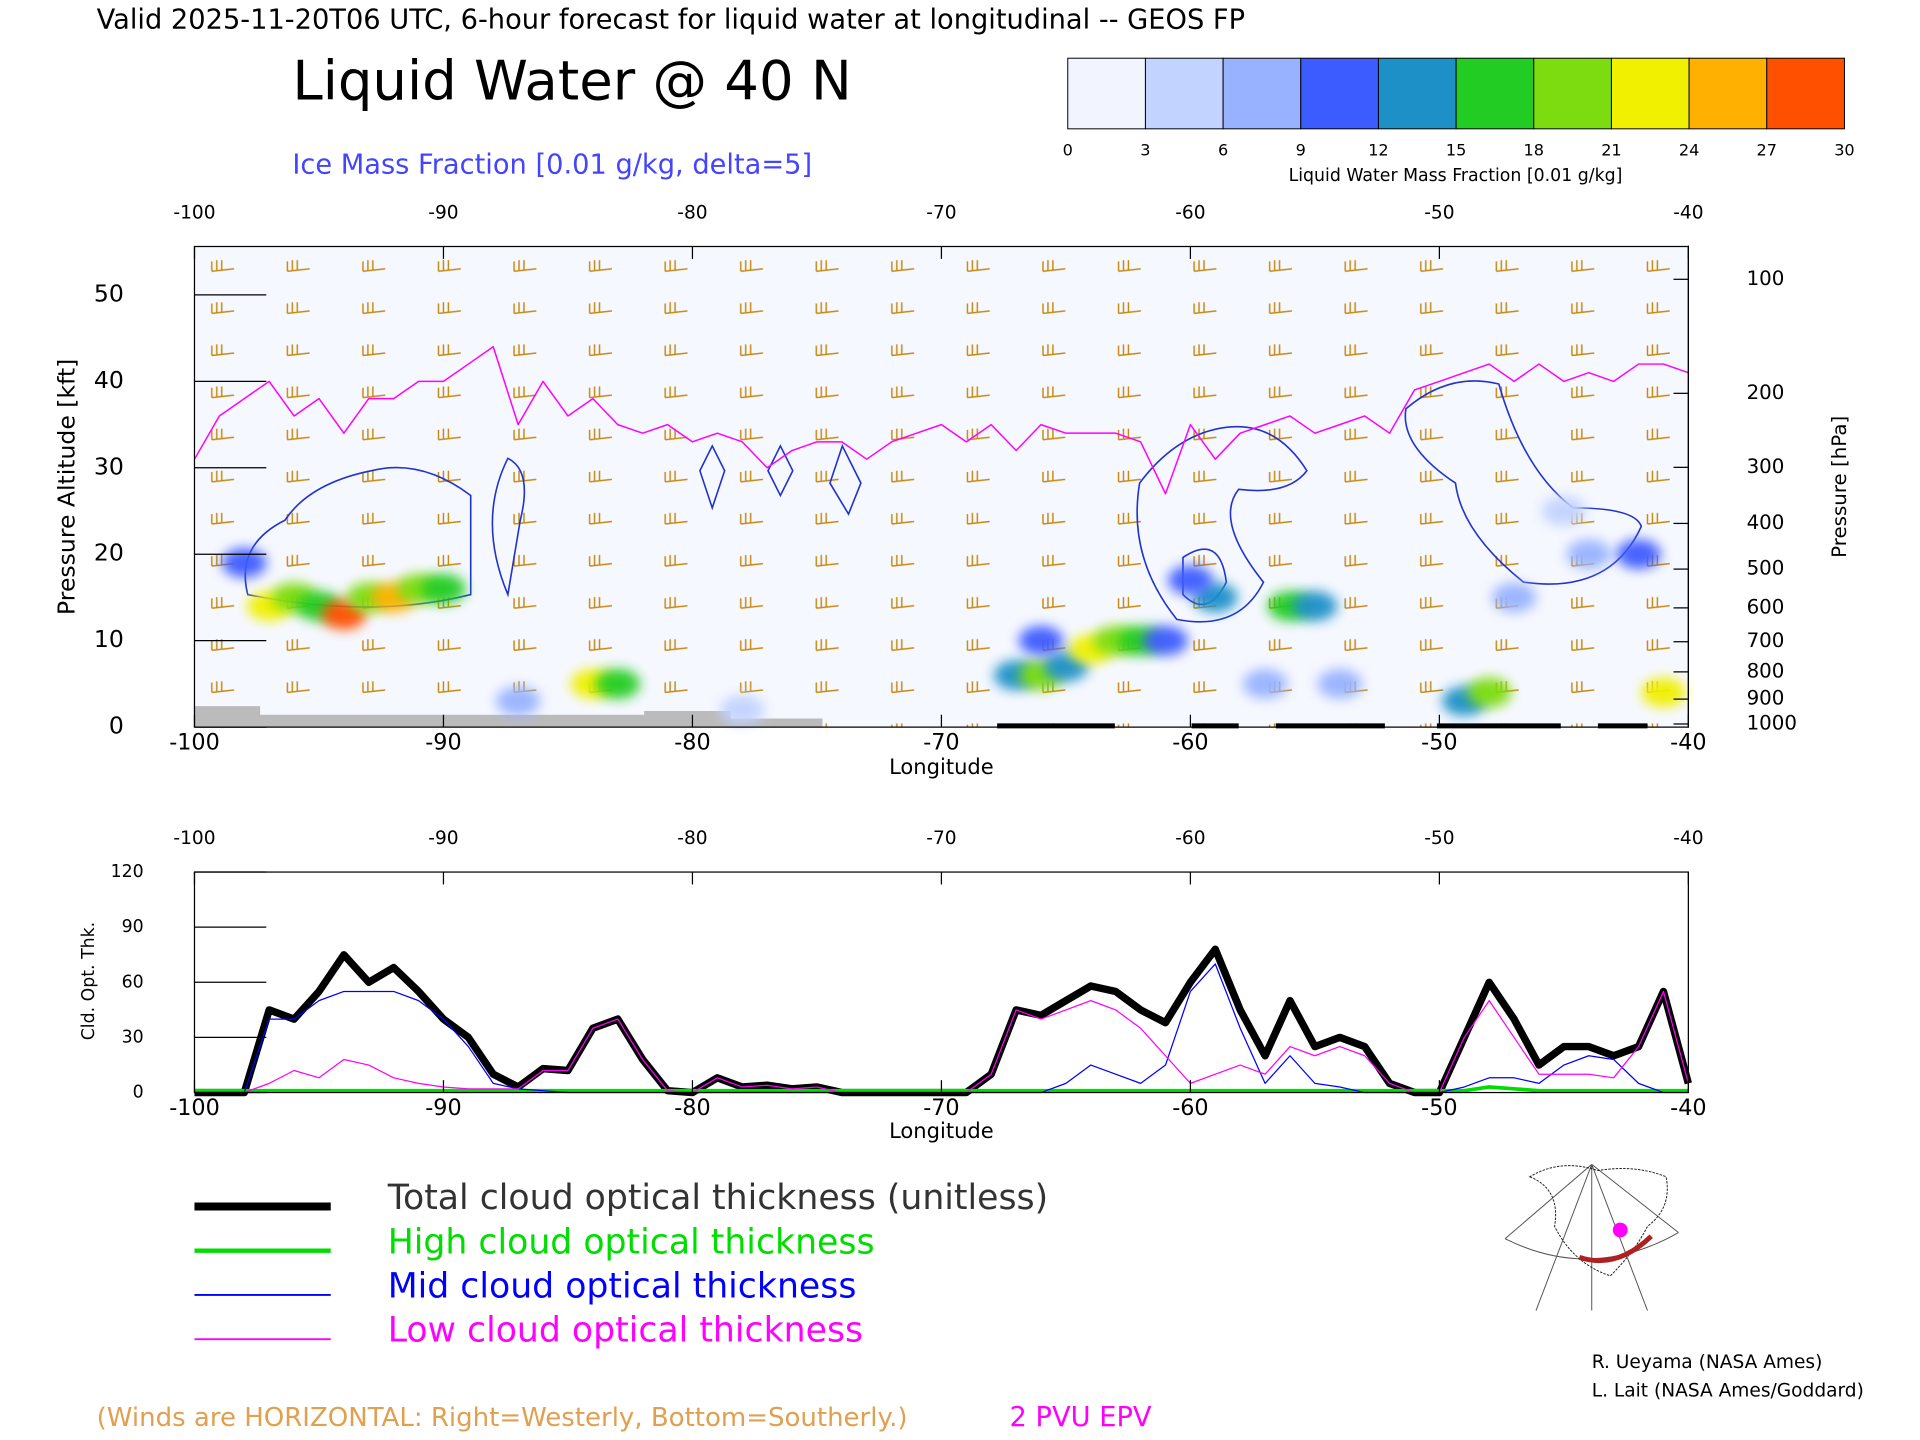 The height and width of the screenshot is (1440, 1920). What do you see at coordinates (625, 1331) in the screenshot?
I see `legend-label: Low cloud optical thickness` at bounding box center [625, 1331].